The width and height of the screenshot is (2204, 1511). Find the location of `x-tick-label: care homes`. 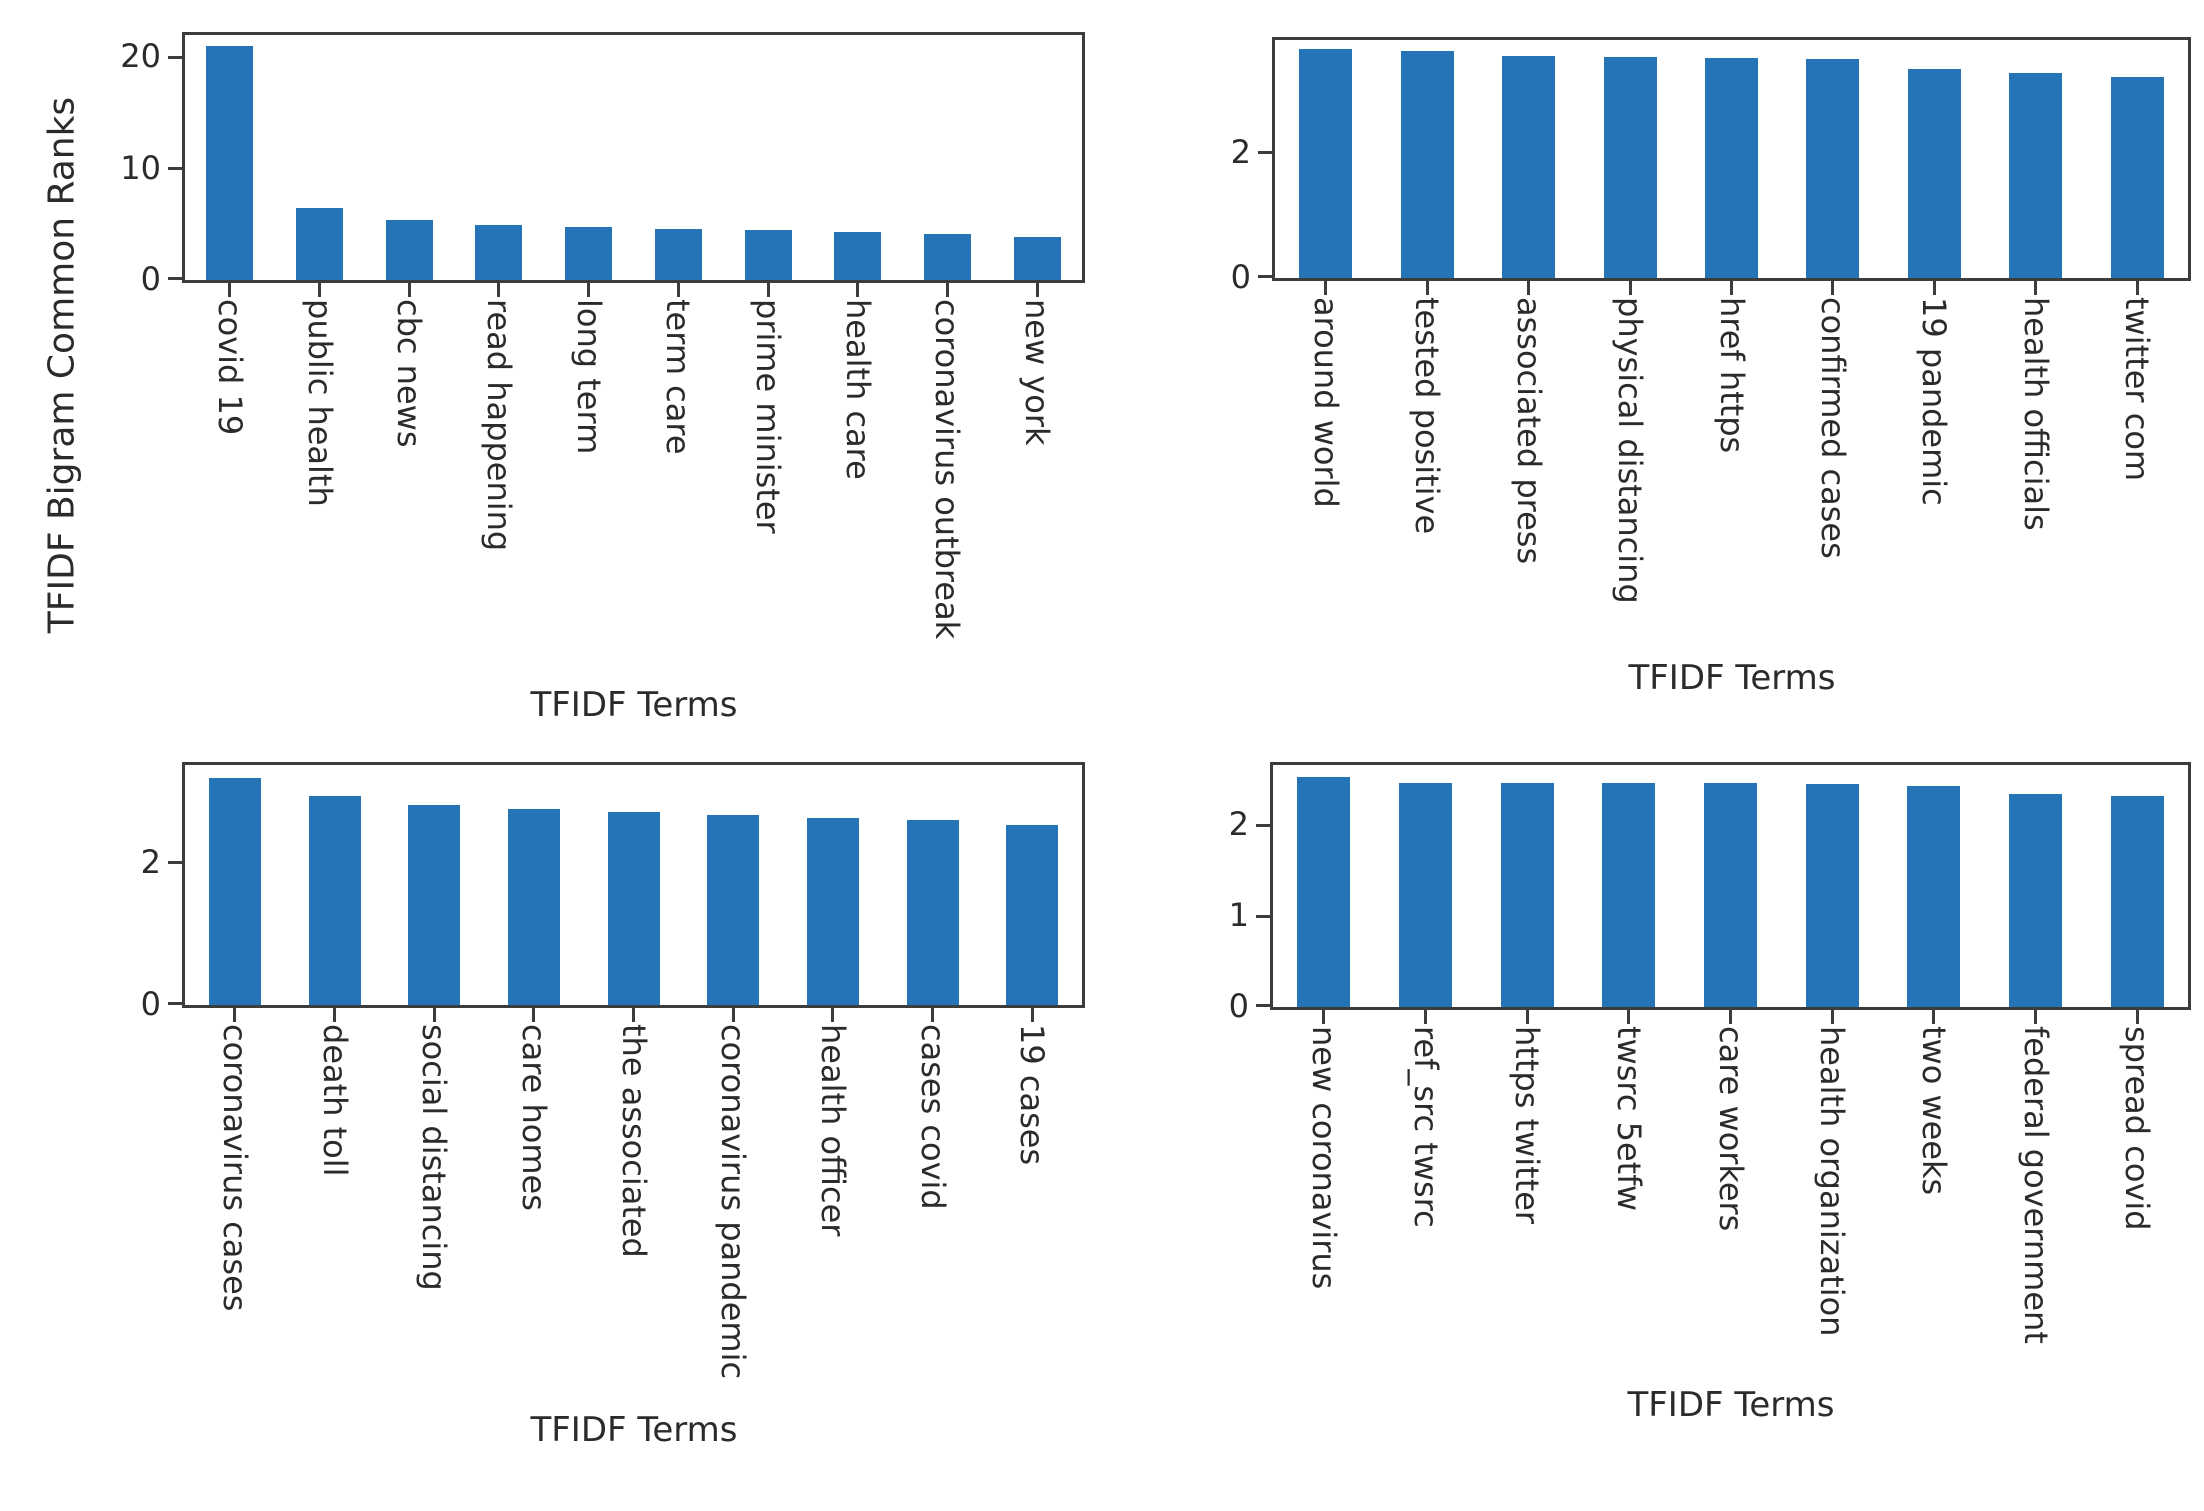

x-tick-label: care homes is located at coordinates (534, 1117).